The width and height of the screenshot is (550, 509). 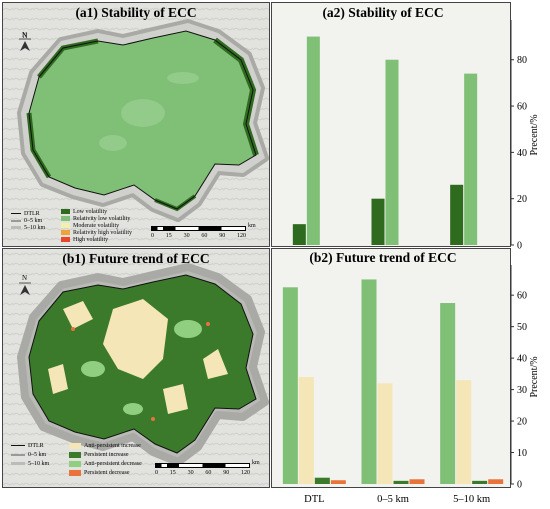 What do you see at coordinates (102, 232) in the screenshot?
I see `class-legend-label: Relativity high volatility` at bounding box center [102, 232].